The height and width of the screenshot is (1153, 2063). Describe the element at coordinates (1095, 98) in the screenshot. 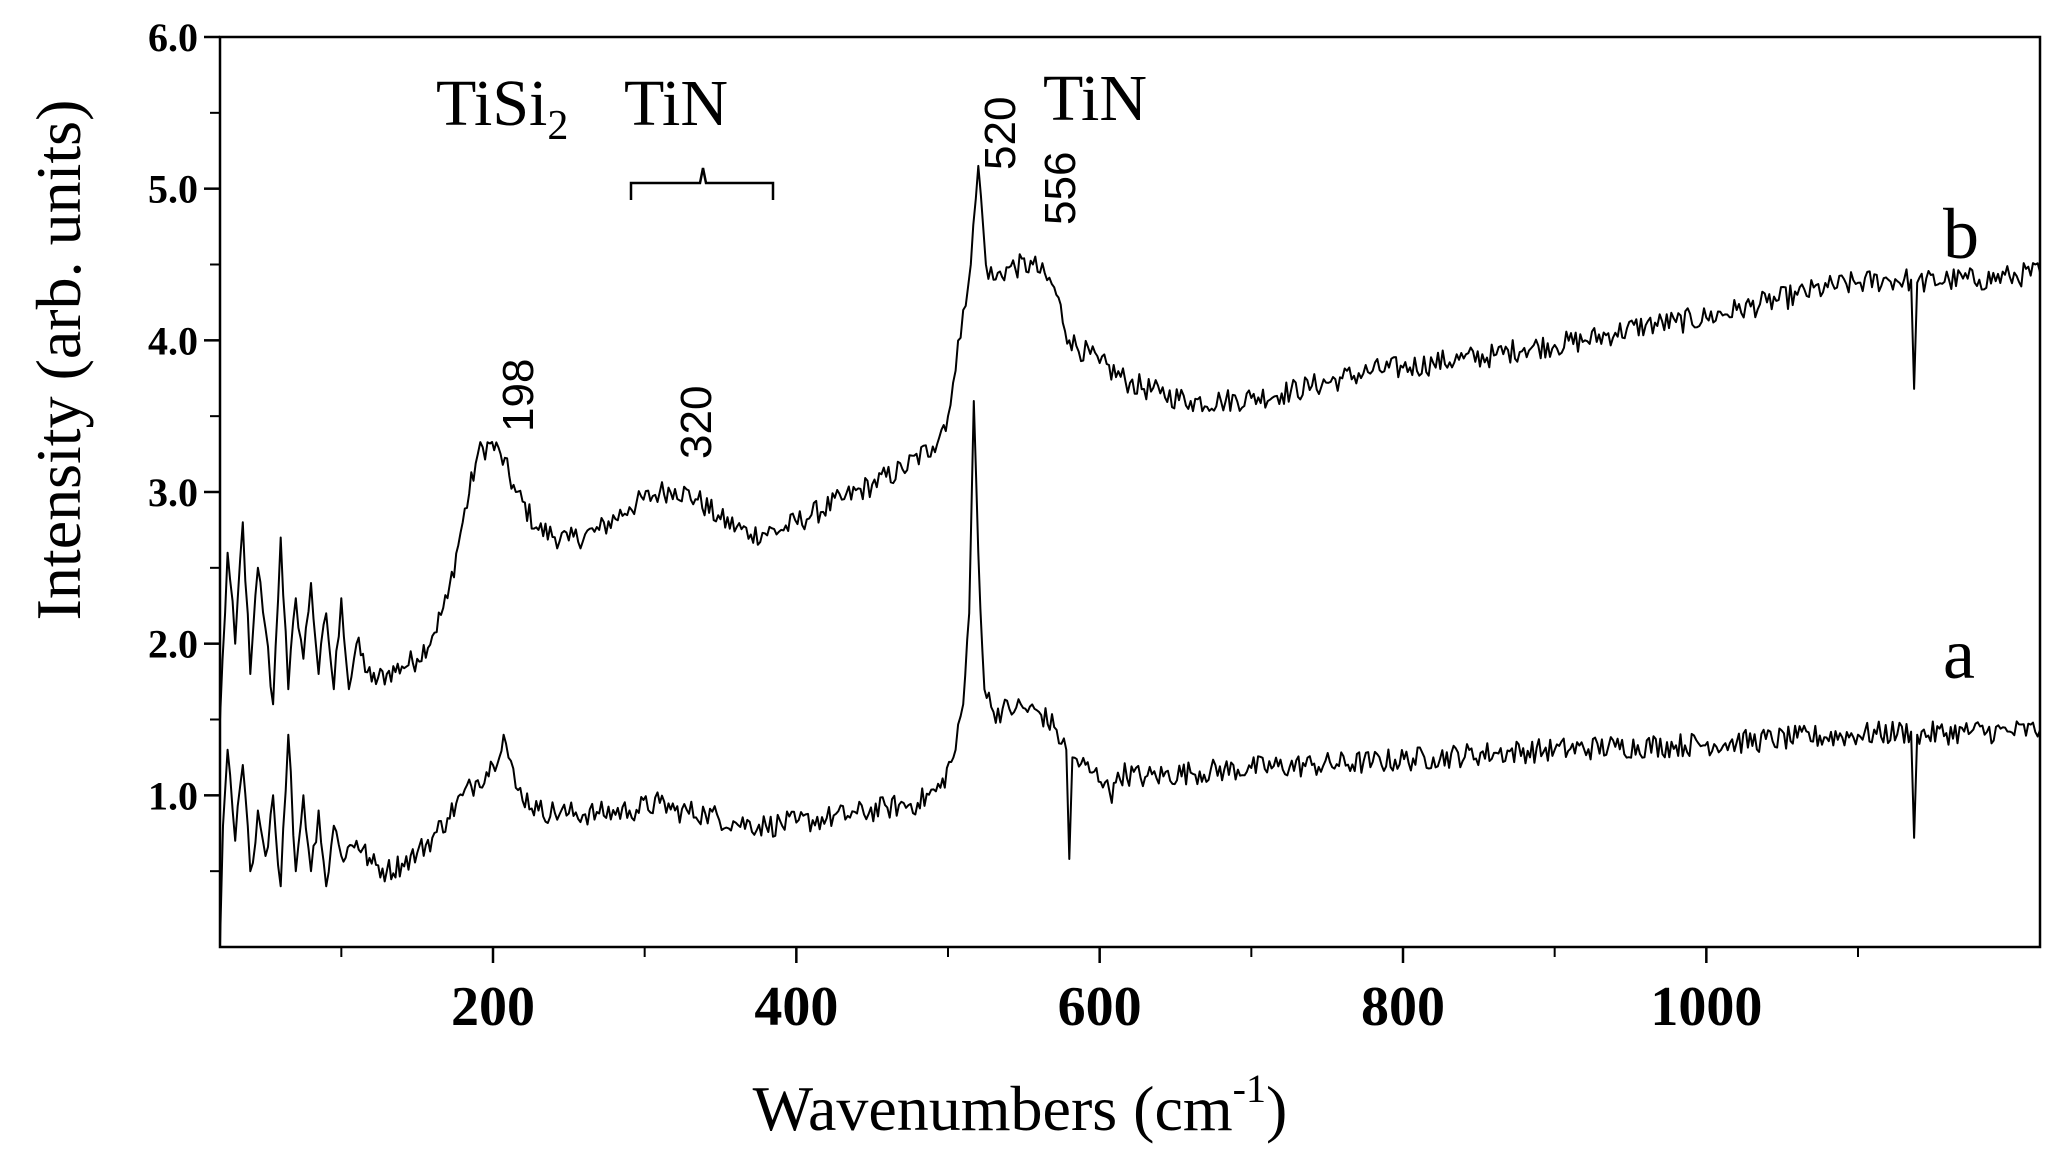

I see `annotation-tin-right: TiN` at that location.